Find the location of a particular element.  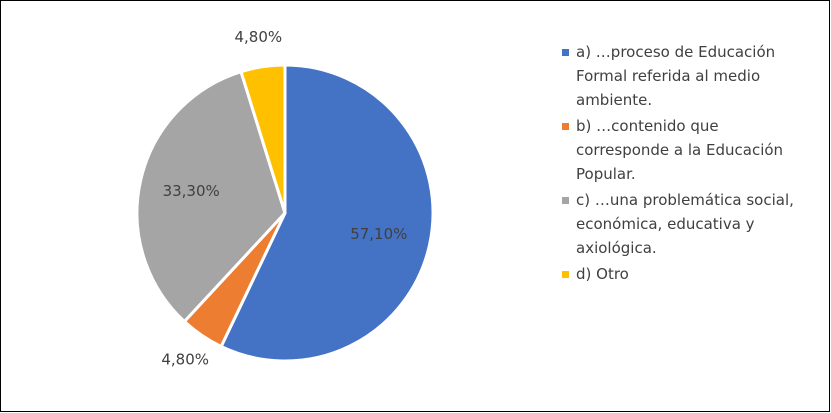

data-label: 57,10% is located at coordinates (378, 234).